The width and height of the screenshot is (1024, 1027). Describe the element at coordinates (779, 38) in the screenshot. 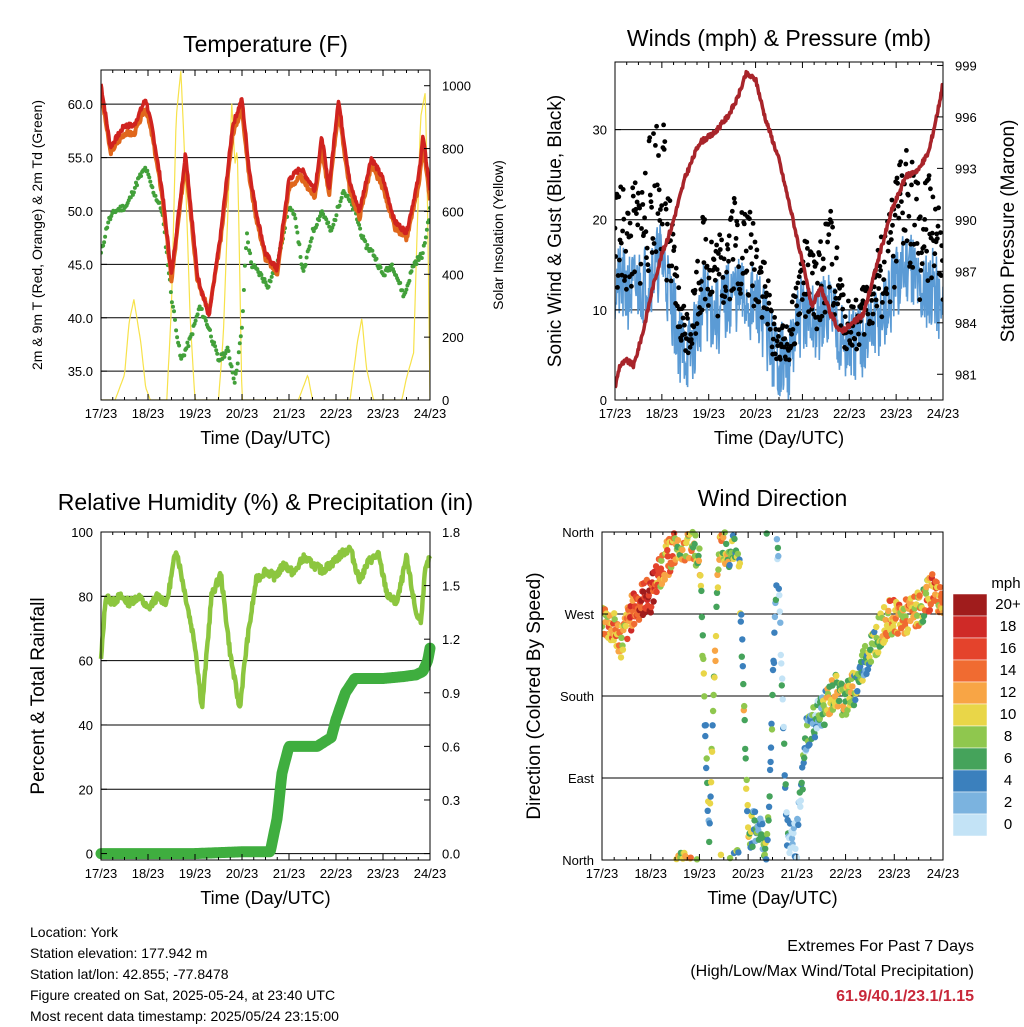

I see `chart-title: Winds (mph) & Pressure (mb)` at that location.